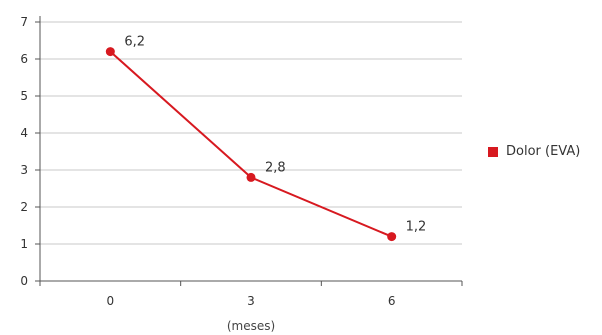  What do you see at coordinates (24, 133) in the screenshot?
I see `y-tick-label: 4` at bounding box center [24, 133].